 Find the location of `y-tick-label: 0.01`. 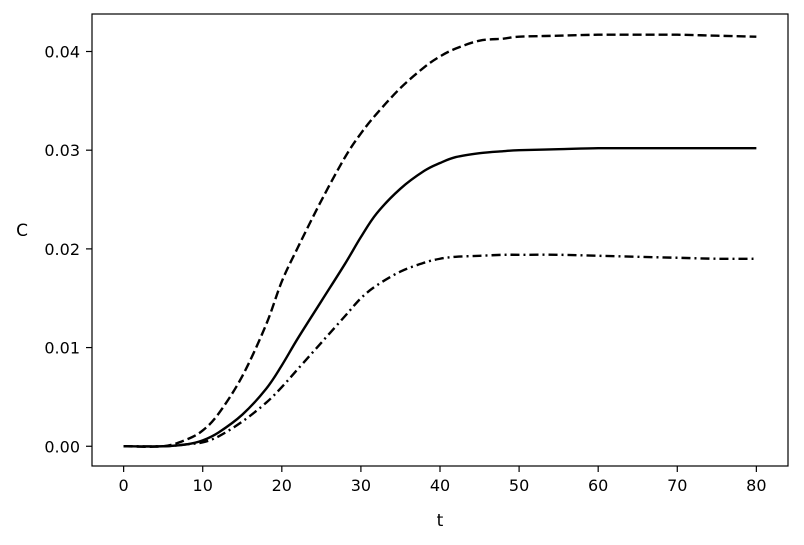

y-tick-label: 0.01 is located at coordinates (62, 348).